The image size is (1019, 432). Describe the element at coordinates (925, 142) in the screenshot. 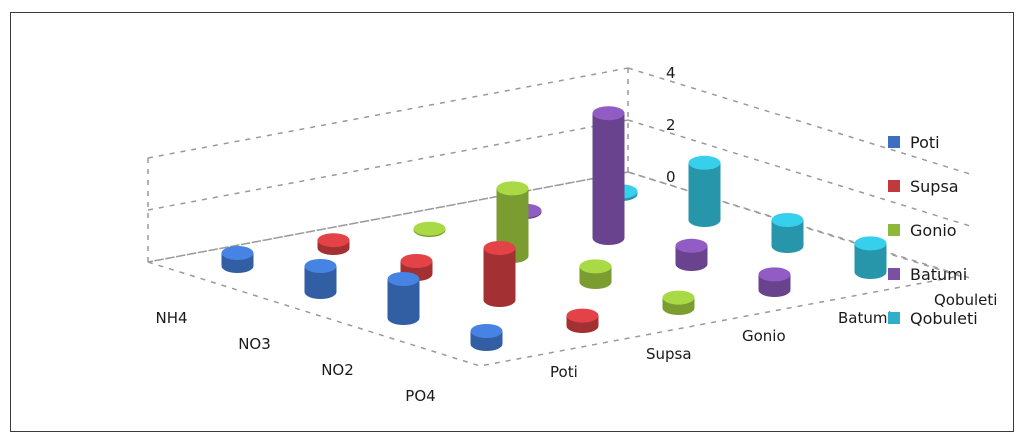

I see `legend-label-poti: Poti` at that location.